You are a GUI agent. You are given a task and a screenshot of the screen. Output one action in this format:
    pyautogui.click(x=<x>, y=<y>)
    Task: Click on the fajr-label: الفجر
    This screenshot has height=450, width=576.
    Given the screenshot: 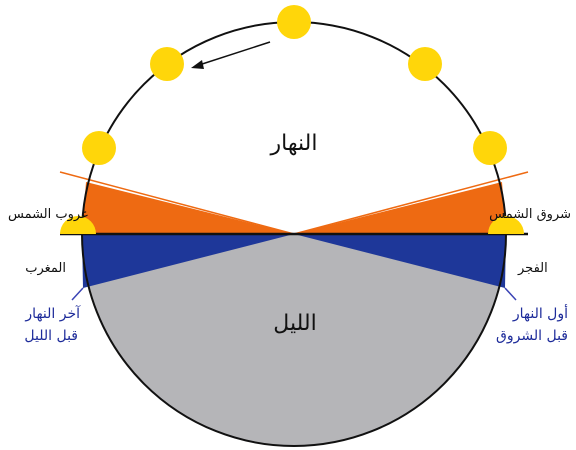 What is the action you would take?
    pyautogui.click(x=532, y=268)
    